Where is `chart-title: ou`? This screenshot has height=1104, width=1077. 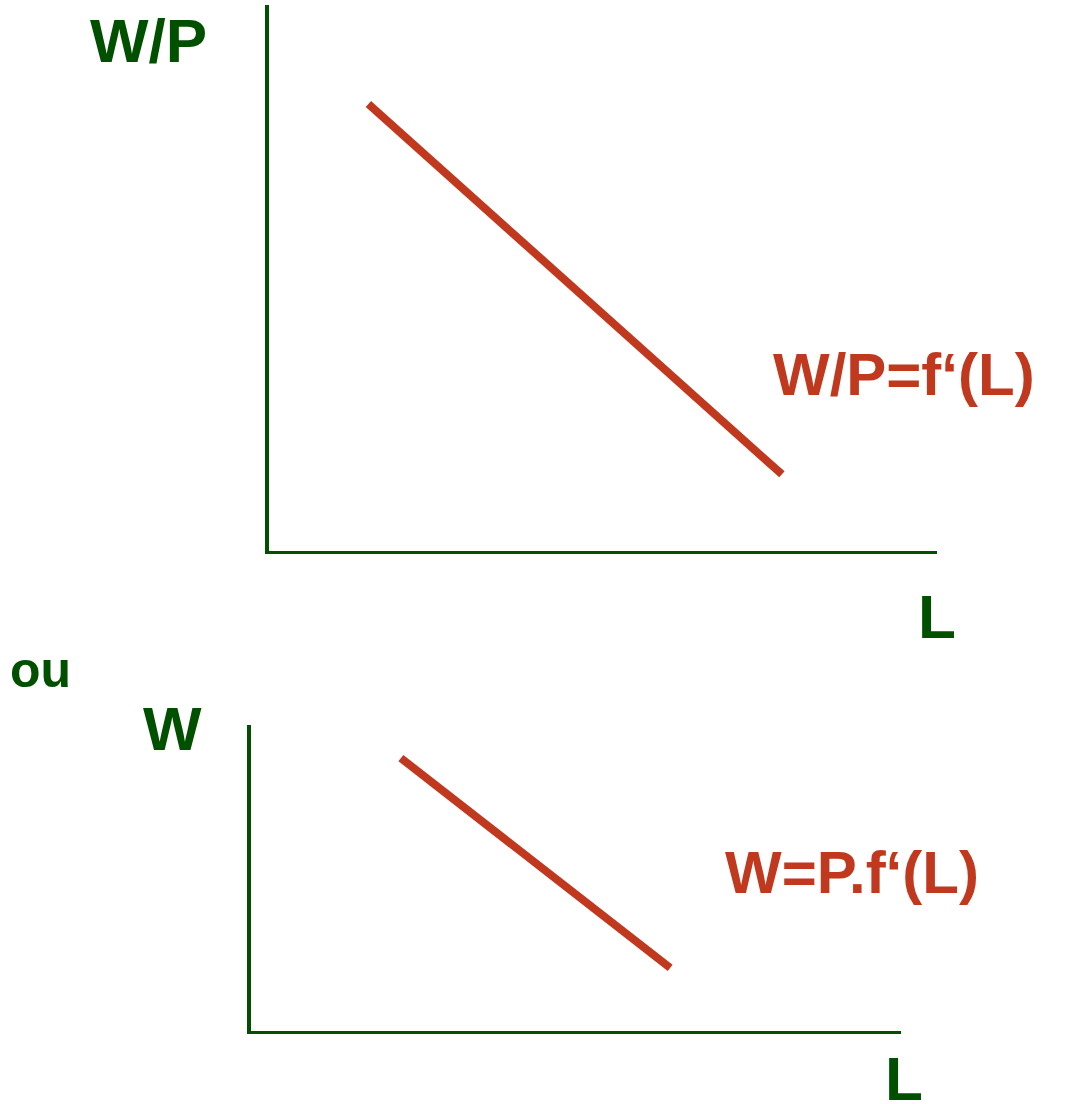 chart-title: ou is located at coordinates (41, 670).